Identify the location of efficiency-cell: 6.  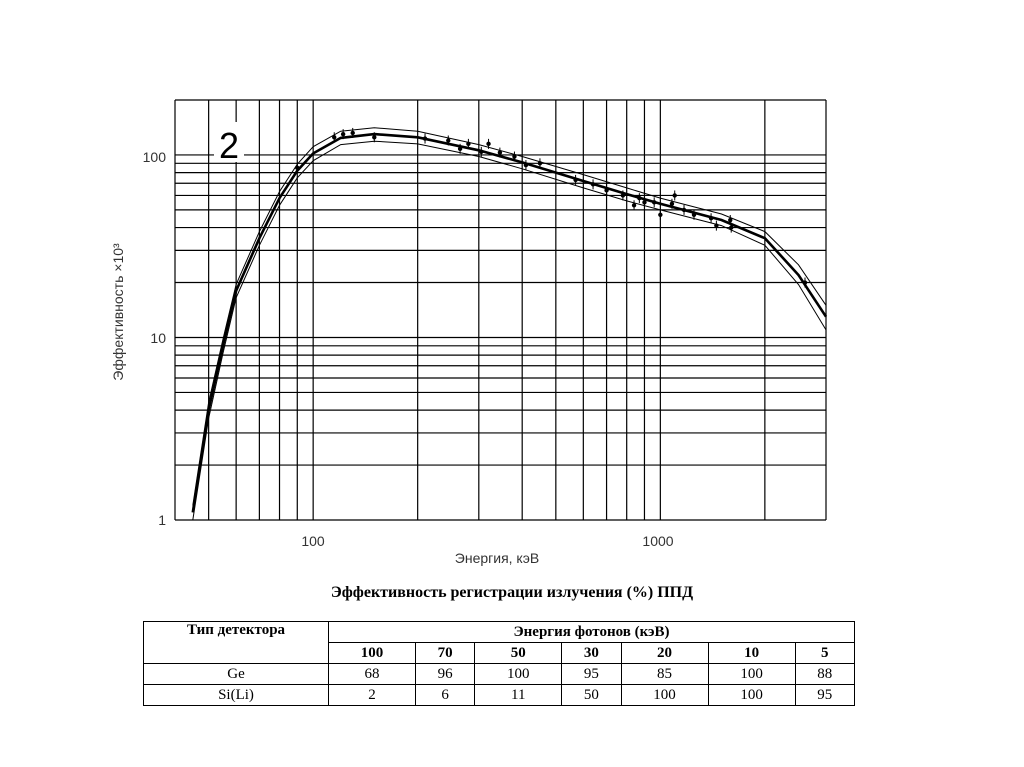
(445, 695).